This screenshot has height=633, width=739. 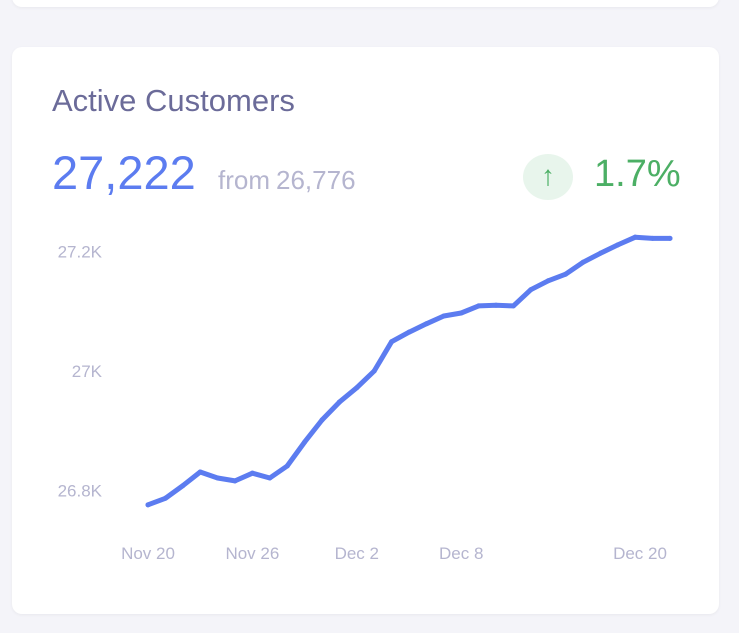 I want to click on x-tick-label: Dec 8, so click(x=461, y=553).